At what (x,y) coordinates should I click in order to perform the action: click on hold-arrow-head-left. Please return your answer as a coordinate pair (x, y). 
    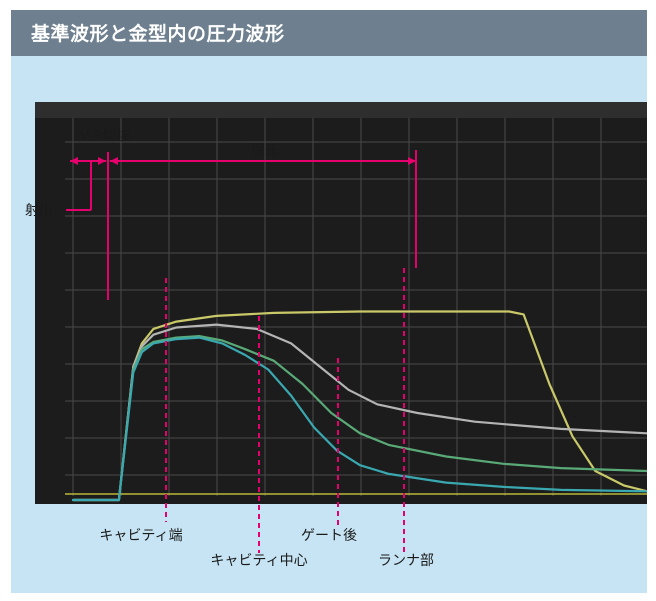
    Looking at the image, I should click on (114, 161).